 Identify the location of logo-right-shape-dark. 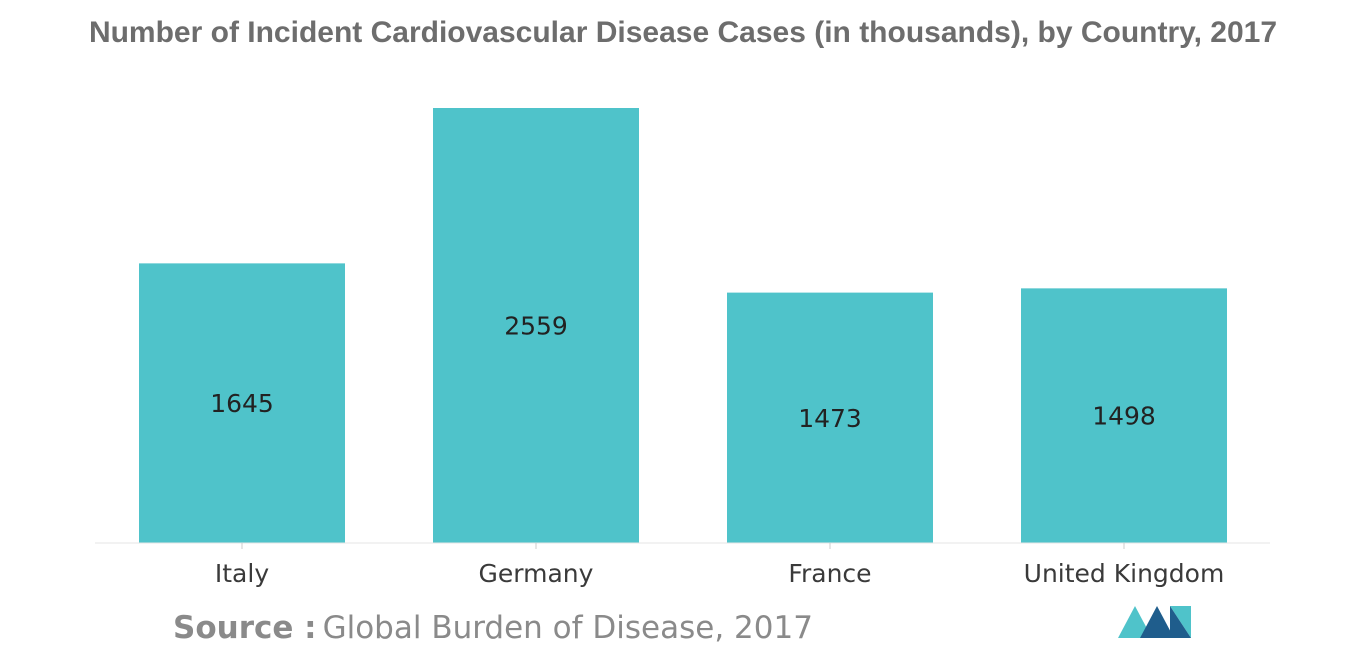
(1180, 622).